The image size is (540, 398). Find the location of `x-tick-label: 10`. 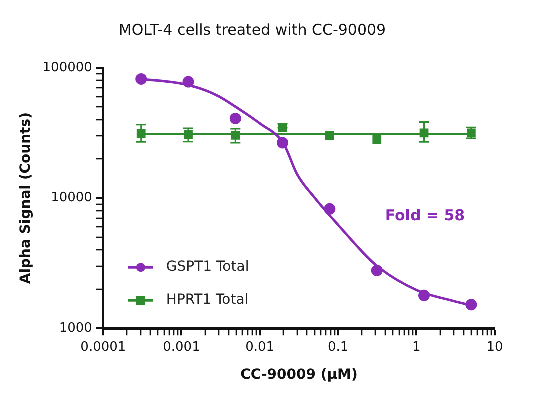

x-tick-label: 10 is located at coordinates (495, 347).